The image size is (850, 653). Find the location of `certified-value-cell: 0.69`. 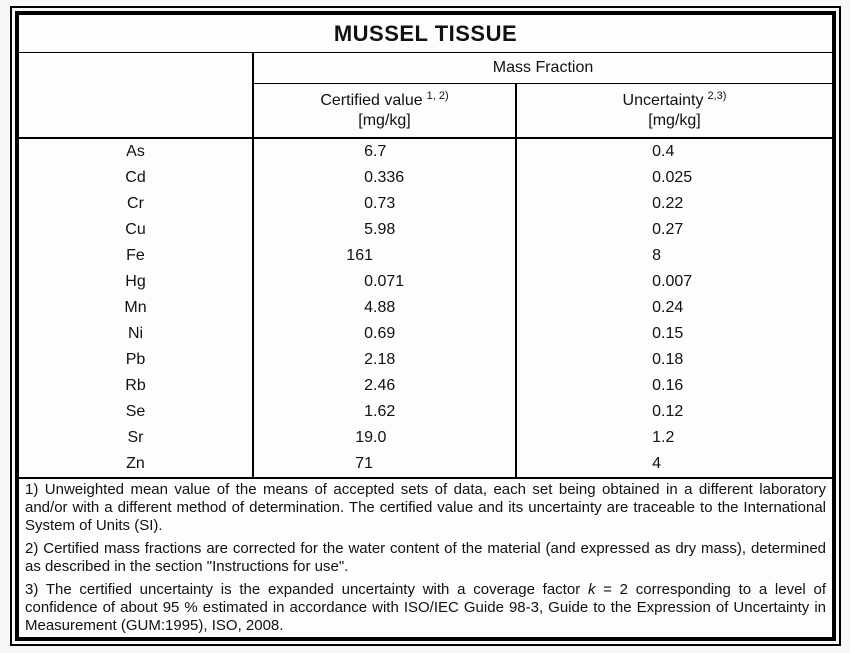

certified-value-cell: 0.69 is located at coordinates (385, 334).